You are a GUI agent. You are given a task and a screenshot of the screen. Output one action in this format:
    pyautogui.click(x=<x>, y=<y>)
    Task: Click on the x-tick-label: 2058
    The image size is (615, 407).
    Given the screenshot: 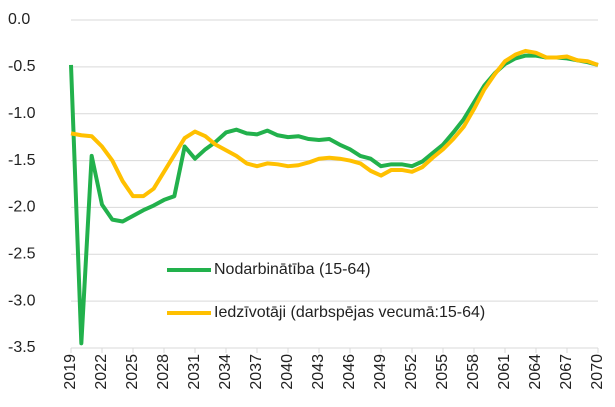 What is the action you would take?
    pyautogui.click(x=473, y=372)
    